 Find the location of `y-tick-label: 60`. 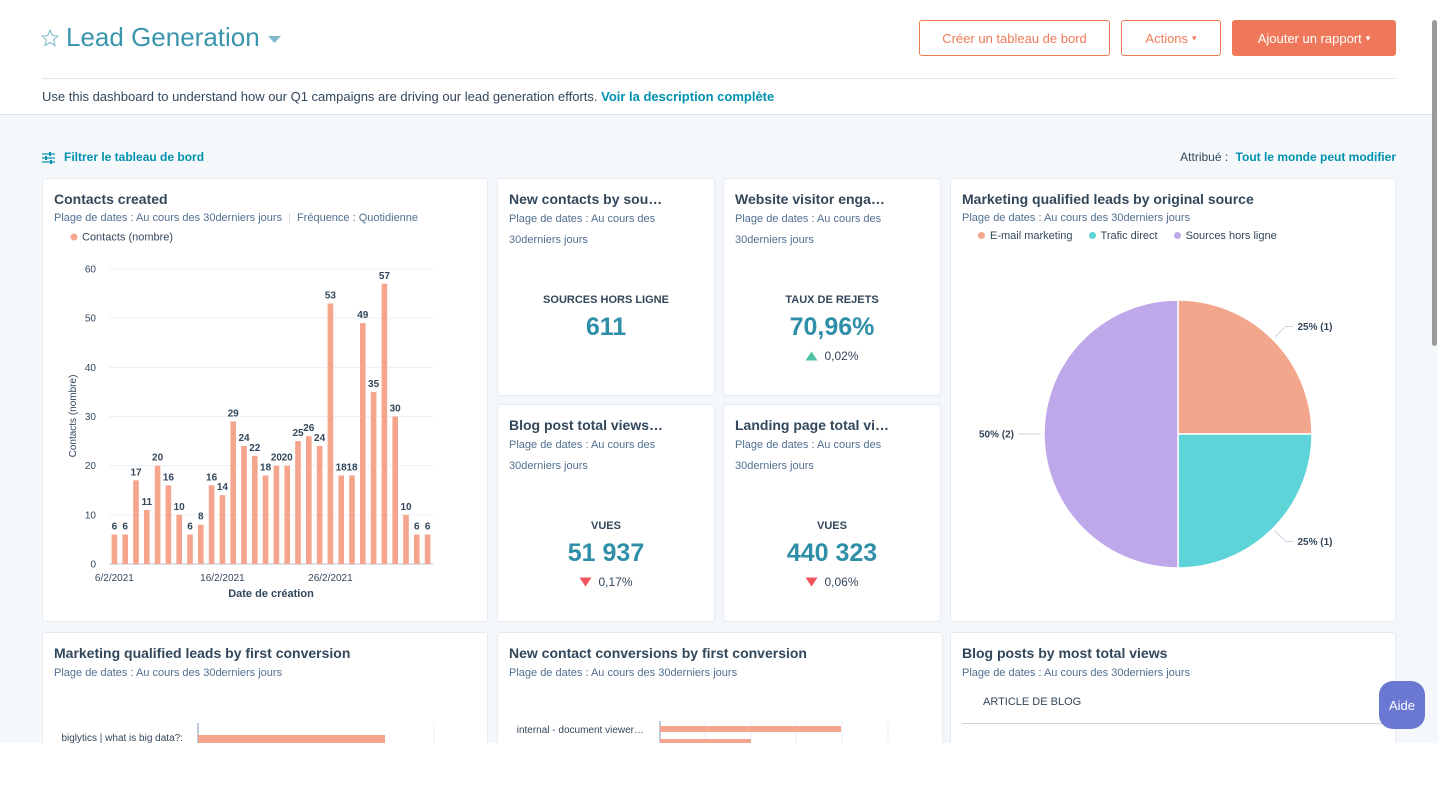

y-tick-label: 60 is located at coordinates (91, 270).